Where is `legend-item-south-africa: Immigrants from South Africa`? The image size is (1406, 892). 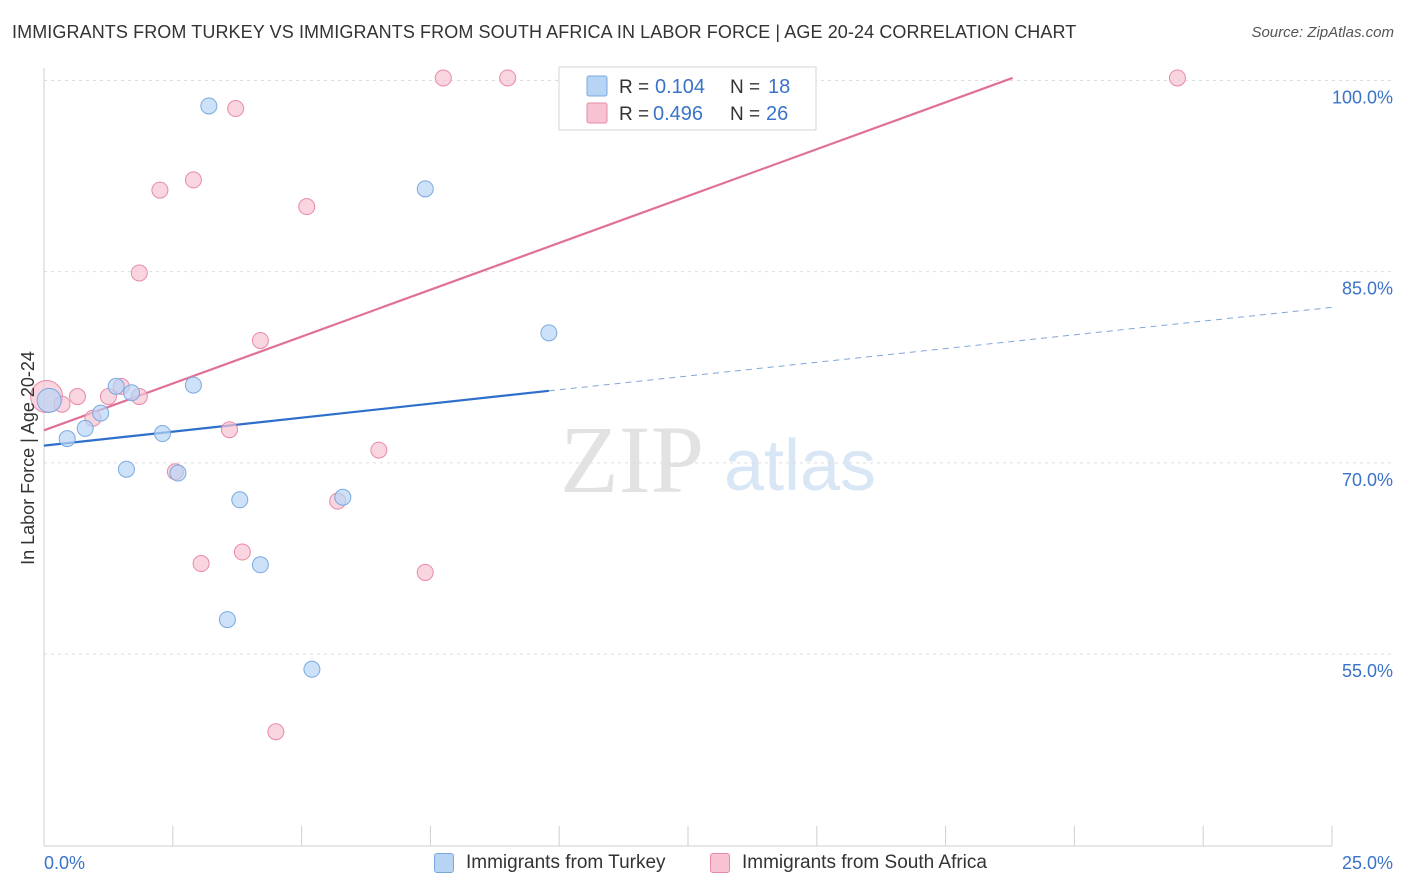
legend-item-south-africa: Immigrants from South Africa is located at coordinates (848, 863).